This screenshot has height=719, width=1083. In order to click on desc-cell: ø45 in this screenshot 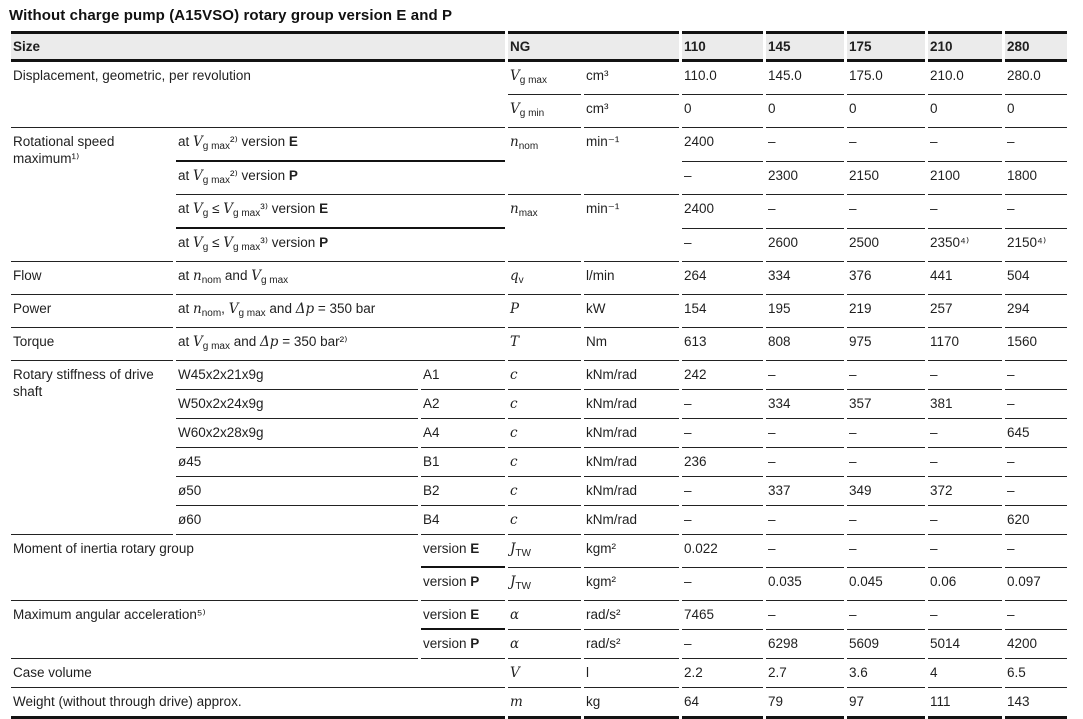, I will do `click(297, 462)`.